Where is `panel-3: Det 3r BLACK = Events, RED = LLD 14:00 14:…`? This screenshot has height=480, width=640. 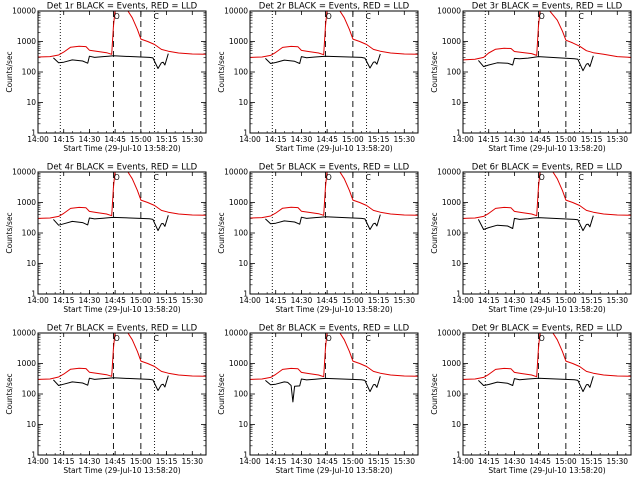
panel-3: Det 3r BLACK = Events, RED = LLD 14:00 14:… is located at coordinates (531, 77).